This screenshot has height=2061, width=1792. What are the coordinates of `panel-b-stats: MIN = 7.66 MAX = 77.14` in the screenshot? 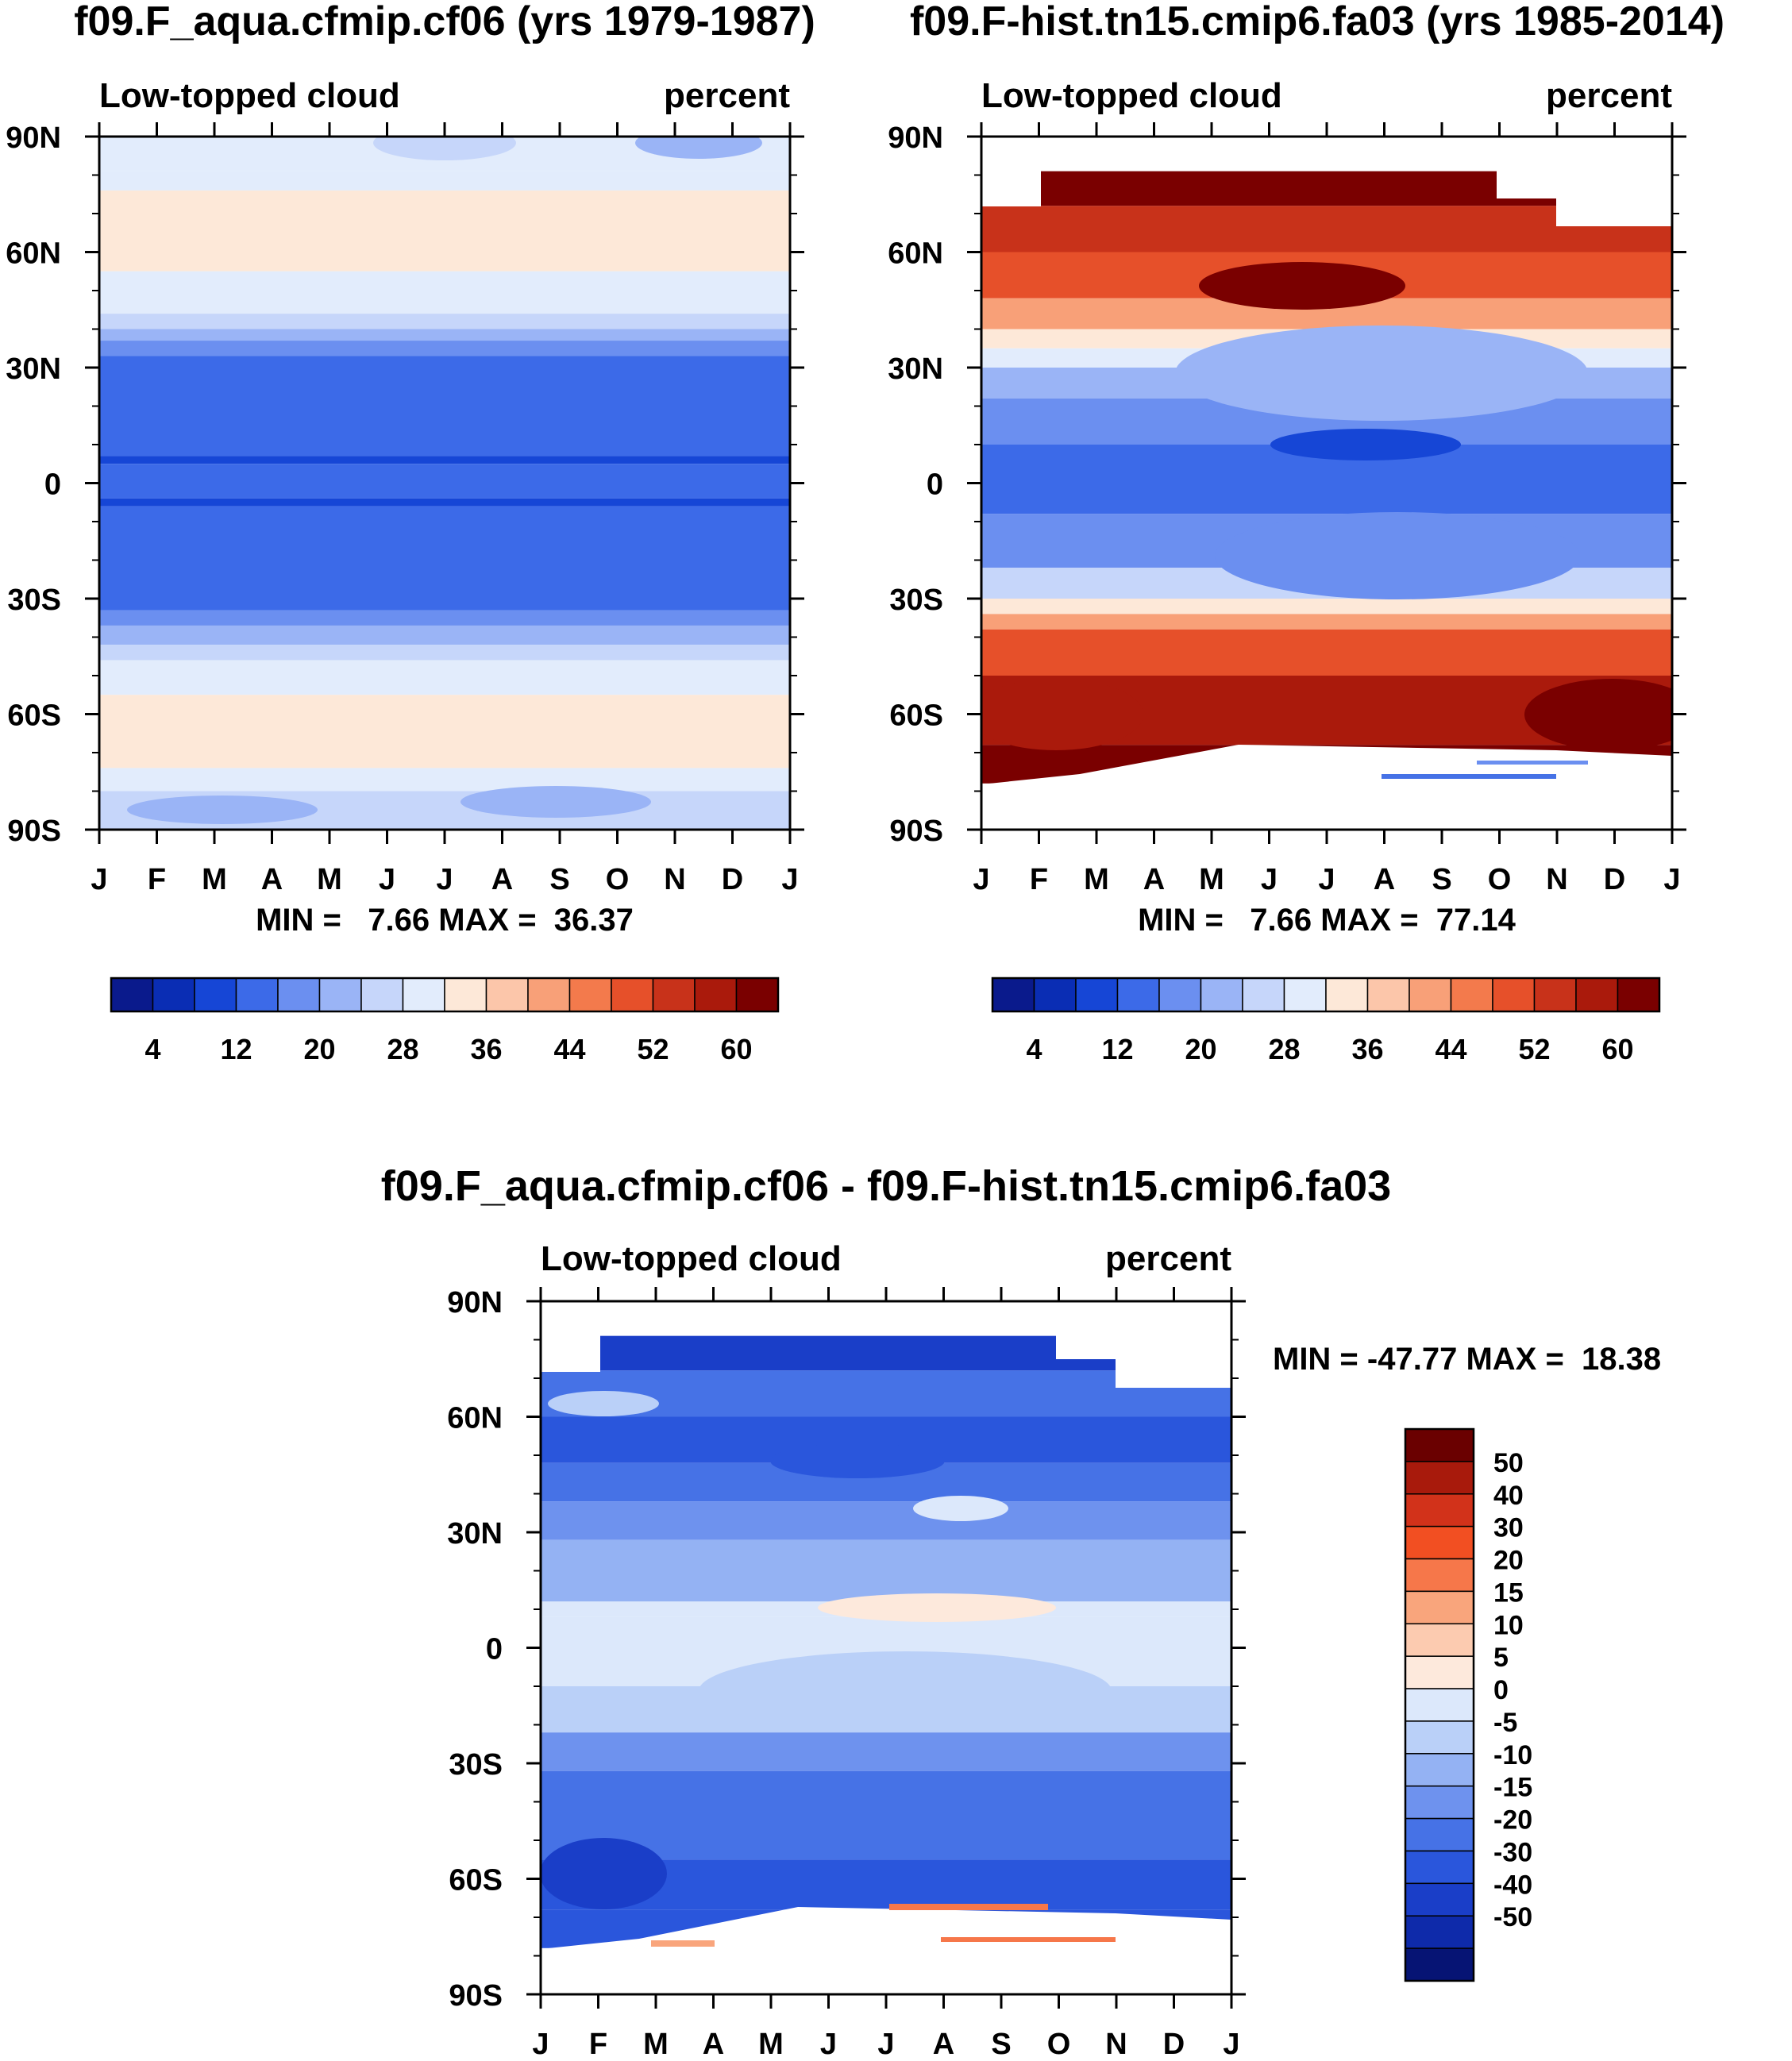 It's located at (1327, 920).